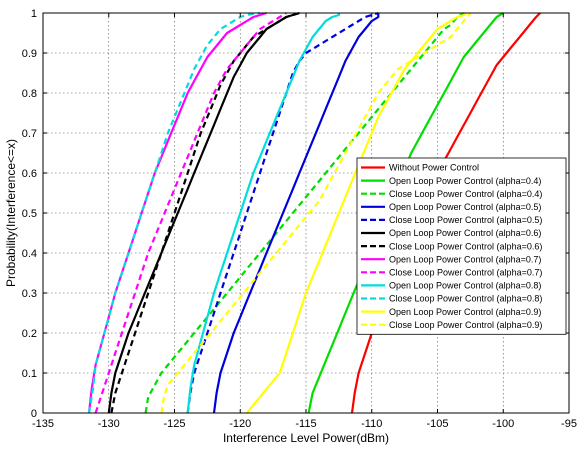 Image resolution: width=586 pixels, height=452 pixels. Describe the element at coordinates (465, 181) in the screenshot. I see `legend-entry: Open Loop Power Control (alpha=0.4)` at that location.